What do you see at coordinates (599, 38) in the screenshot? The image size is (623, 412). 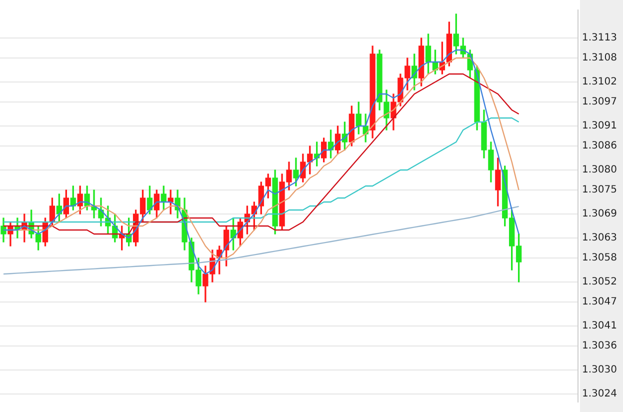 I see `y-tick-label: 1.3113` at bounding box center [599, 38].